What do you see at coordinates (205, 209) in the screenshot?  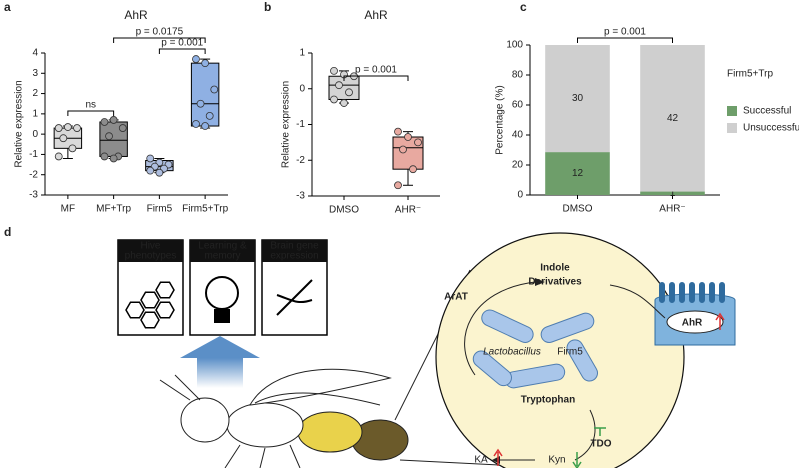 I see `x-tick-label: Firm5+Trp` at bounding box center [205, 209].